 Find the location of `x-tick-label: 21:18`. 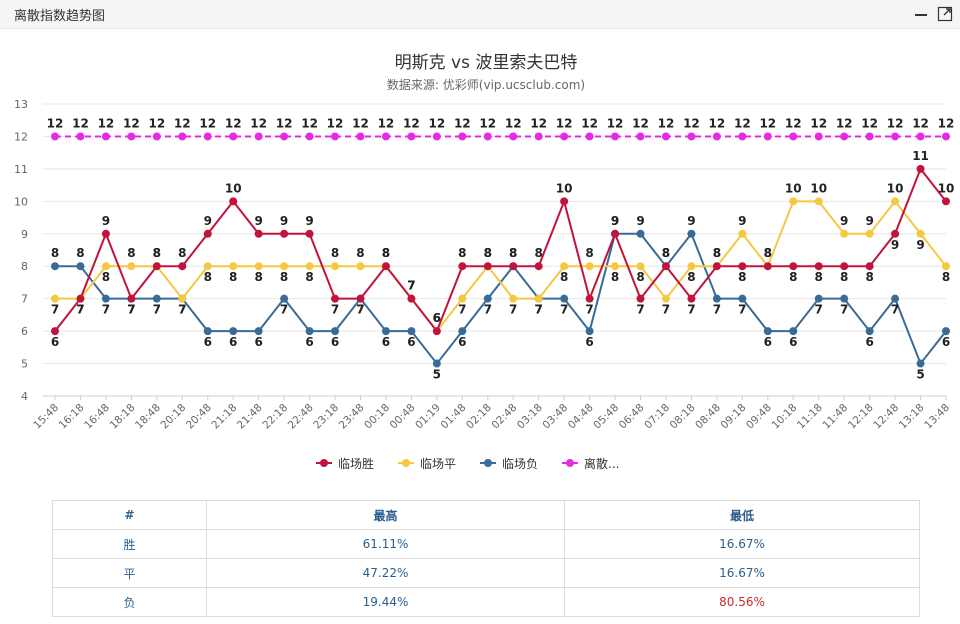

x-tick-label: 21:18 is located at coordinates (224, 417).